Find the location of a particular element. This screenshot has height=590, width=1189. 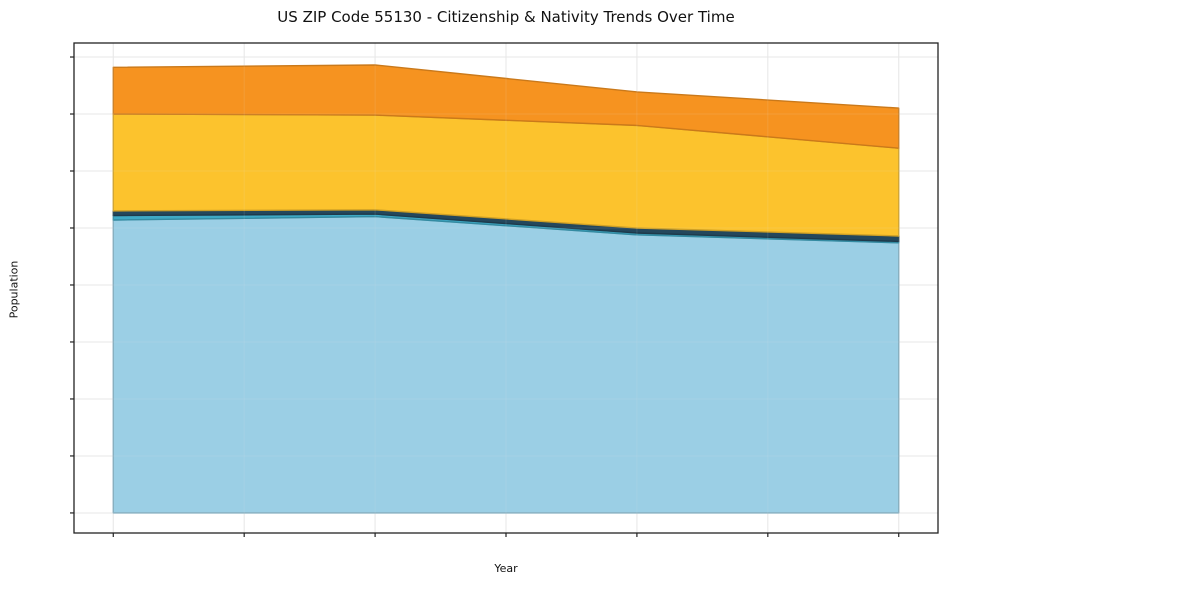

y-axis-label: Population is located at coordinates (14, 289).